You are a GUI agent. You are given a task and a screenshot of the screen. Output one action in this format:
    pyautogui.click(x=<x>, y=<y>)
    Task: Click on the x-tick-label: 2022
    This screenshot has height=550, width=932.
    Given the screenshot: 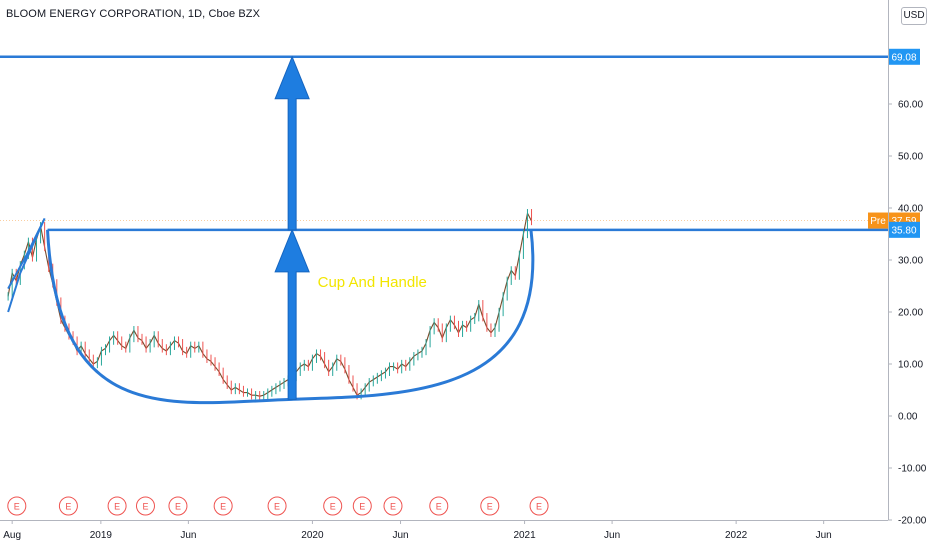 What is the action you would take?
    pyautogui.click(x=736, y=535)
    